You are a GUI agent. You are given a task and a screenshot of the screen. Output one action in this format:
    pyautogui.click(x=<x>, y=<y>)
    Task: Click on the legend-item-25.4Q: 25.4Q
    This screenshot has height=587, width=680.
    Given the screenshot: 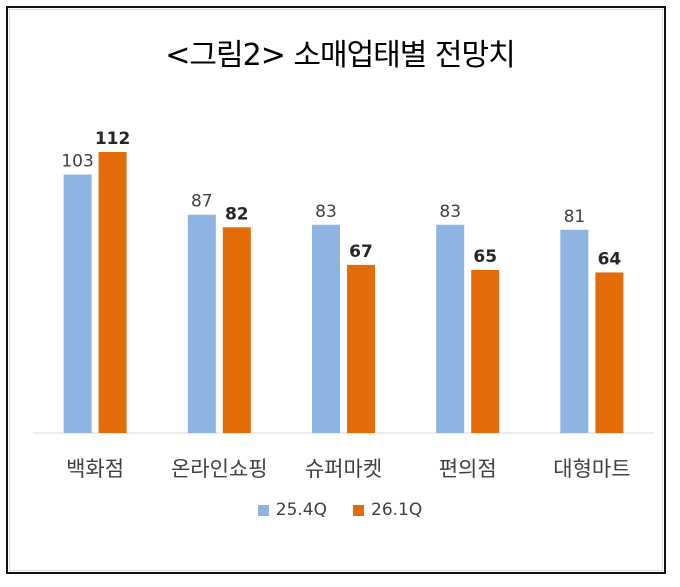 What is the action you would take?
    pyautogui.click(x=292, y=510)
    